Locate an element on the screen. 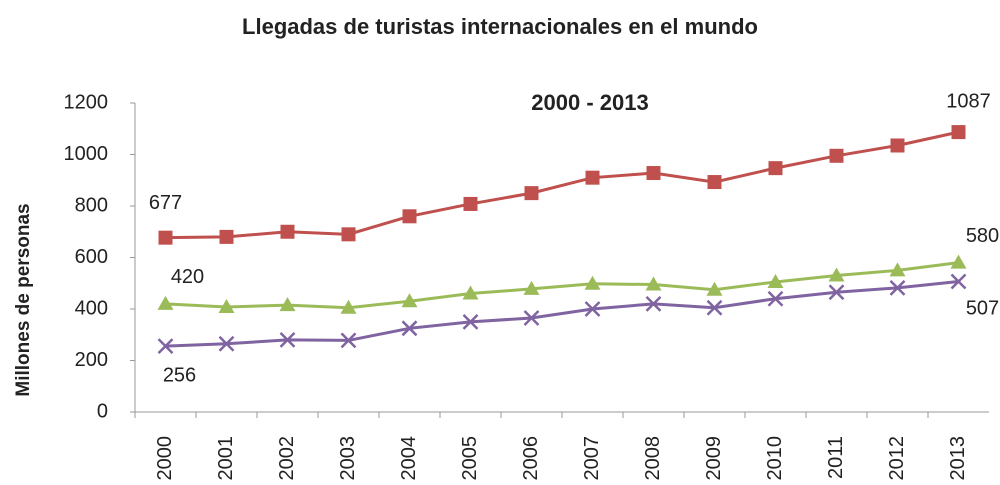  y-tick-label: 1000 is located at coordinates (86, 154).